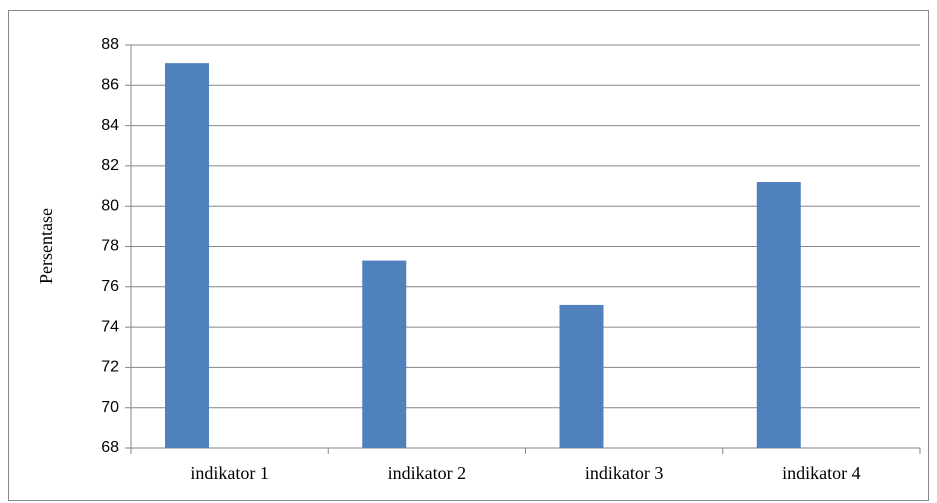 This screenshot has height=503, width=937. What do you see at coordinates (229, 473) in the screenshot?
I see `x-tick-label: indikator 1` at bounding box center [229, 473].